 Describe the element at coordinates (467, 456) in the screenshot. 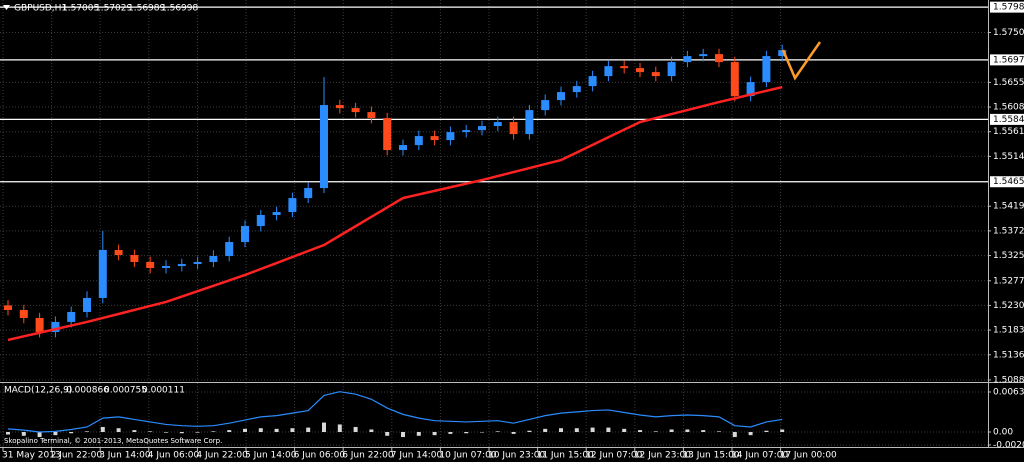

I see `x-tick-label: 10 Jun 07:00` at that location.